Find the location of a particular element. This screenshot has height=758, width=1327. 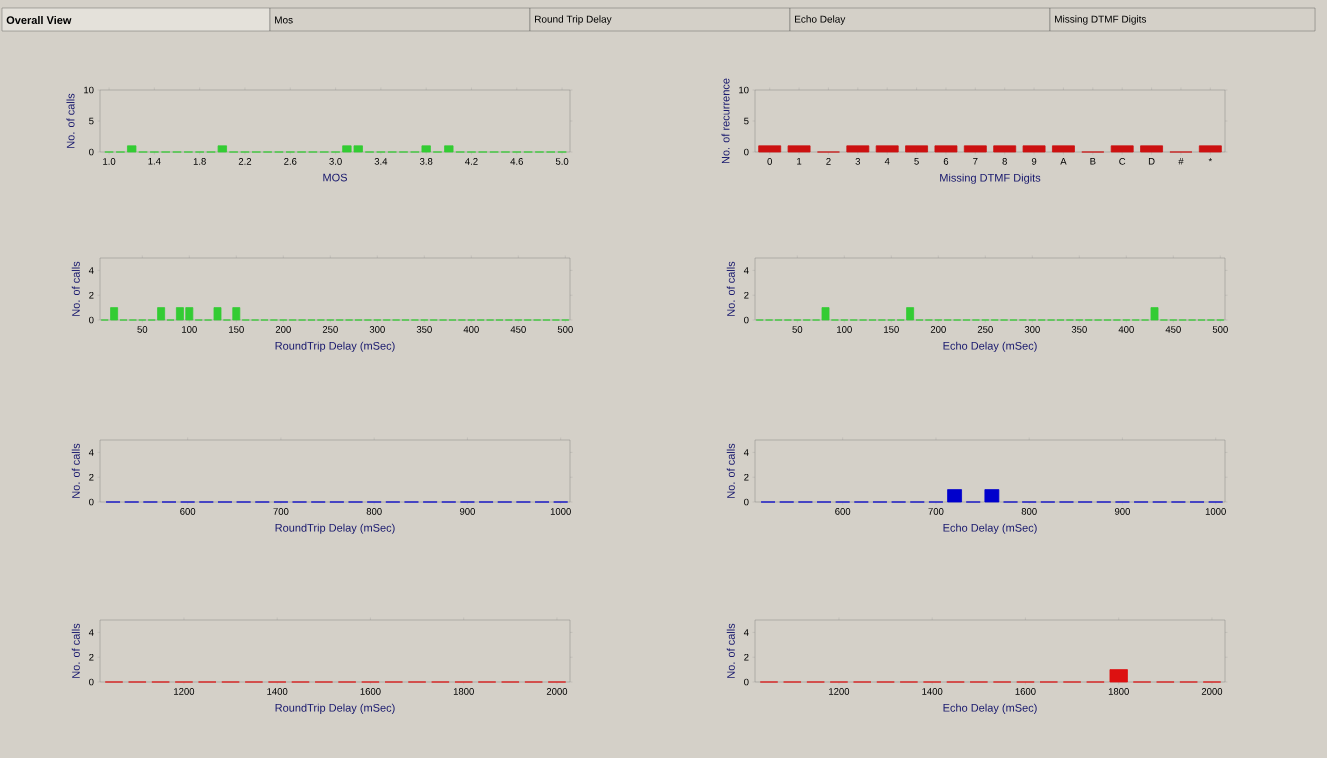

x-tick-label: 4 is located at coordinates (887, 161).